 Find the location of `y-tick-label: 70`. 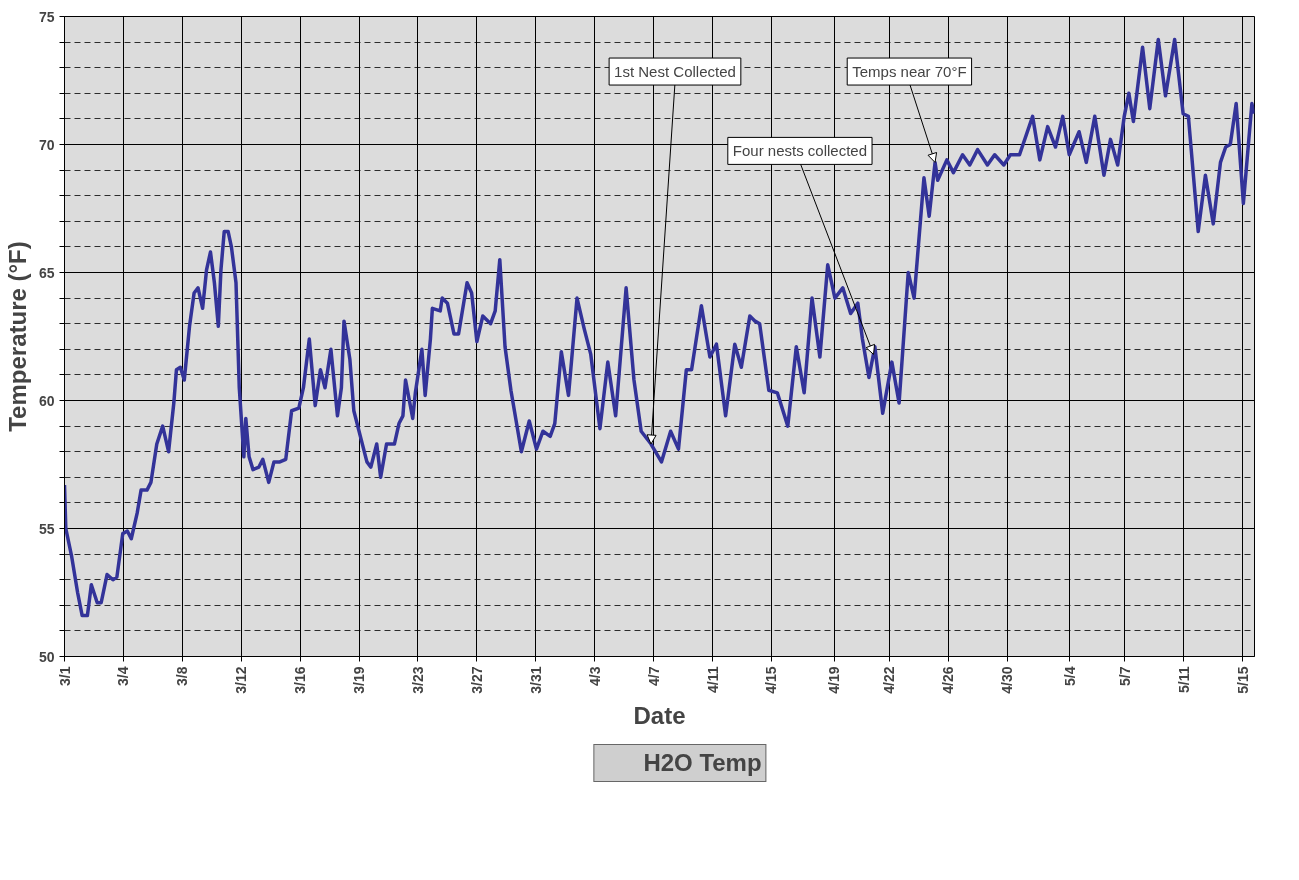

y-tick-label: 70 is located at coordinates (46, 144).